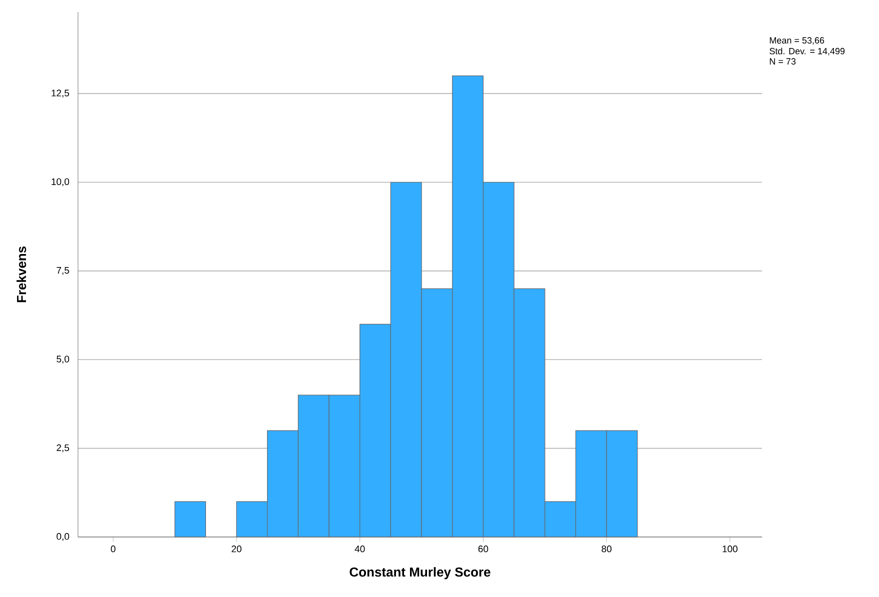 The height and width of the screenshot is (597, 879). What do you see at coordinates (607, 549) in the screenshot?
I see `x-tick-label: 80` at bounding box center [607, 549].